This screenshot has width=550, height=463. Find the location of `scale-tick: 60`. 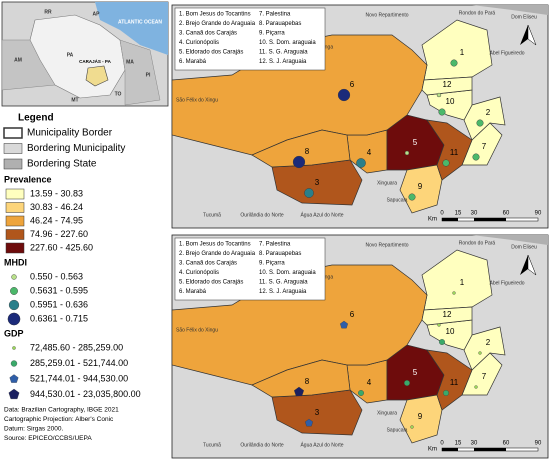

scale-tick: 60 is located at coordinates (506, 214).